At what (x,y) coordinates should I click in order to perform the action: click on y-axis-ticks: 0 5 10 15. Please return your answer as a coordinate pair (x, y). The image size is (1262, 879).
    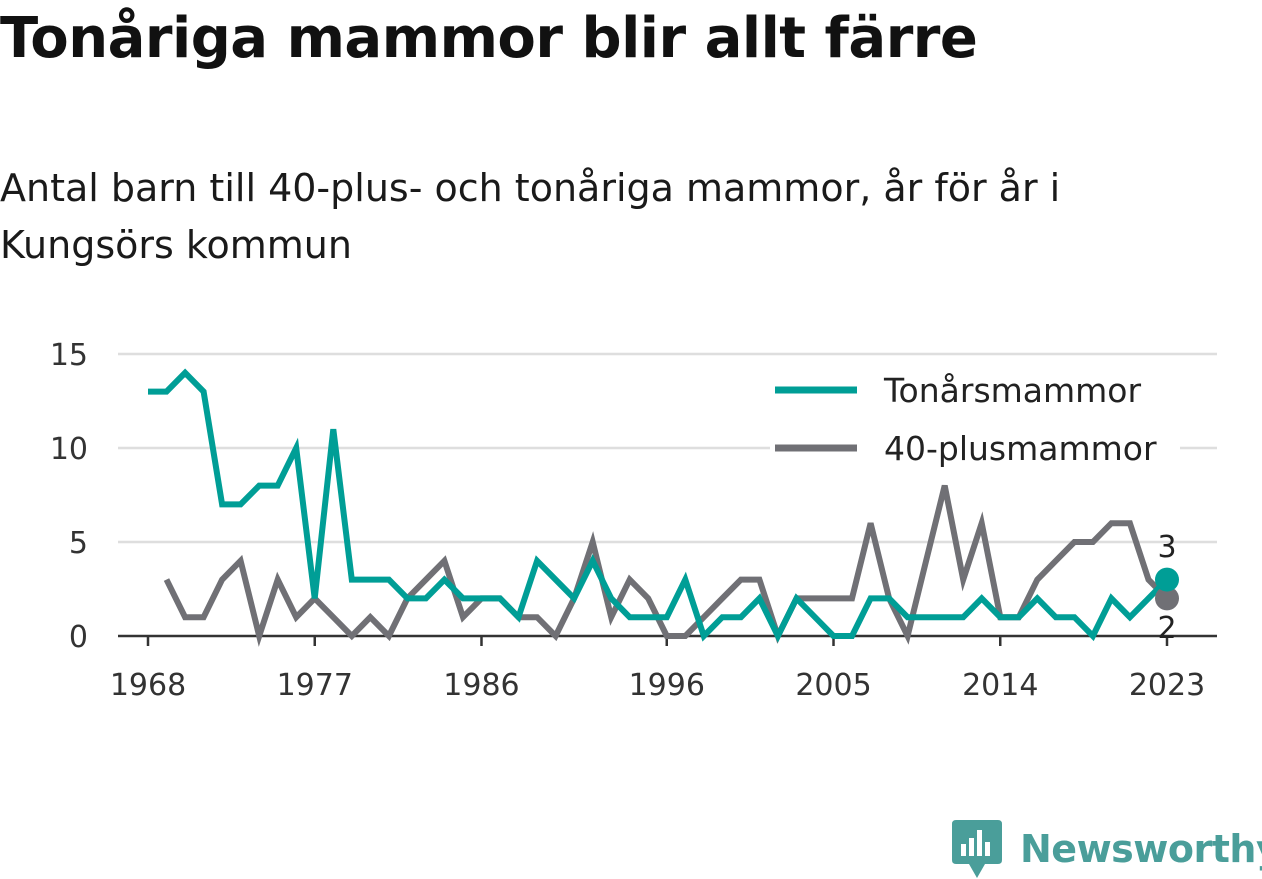
    Looking at the image, I should click on (69, 496).